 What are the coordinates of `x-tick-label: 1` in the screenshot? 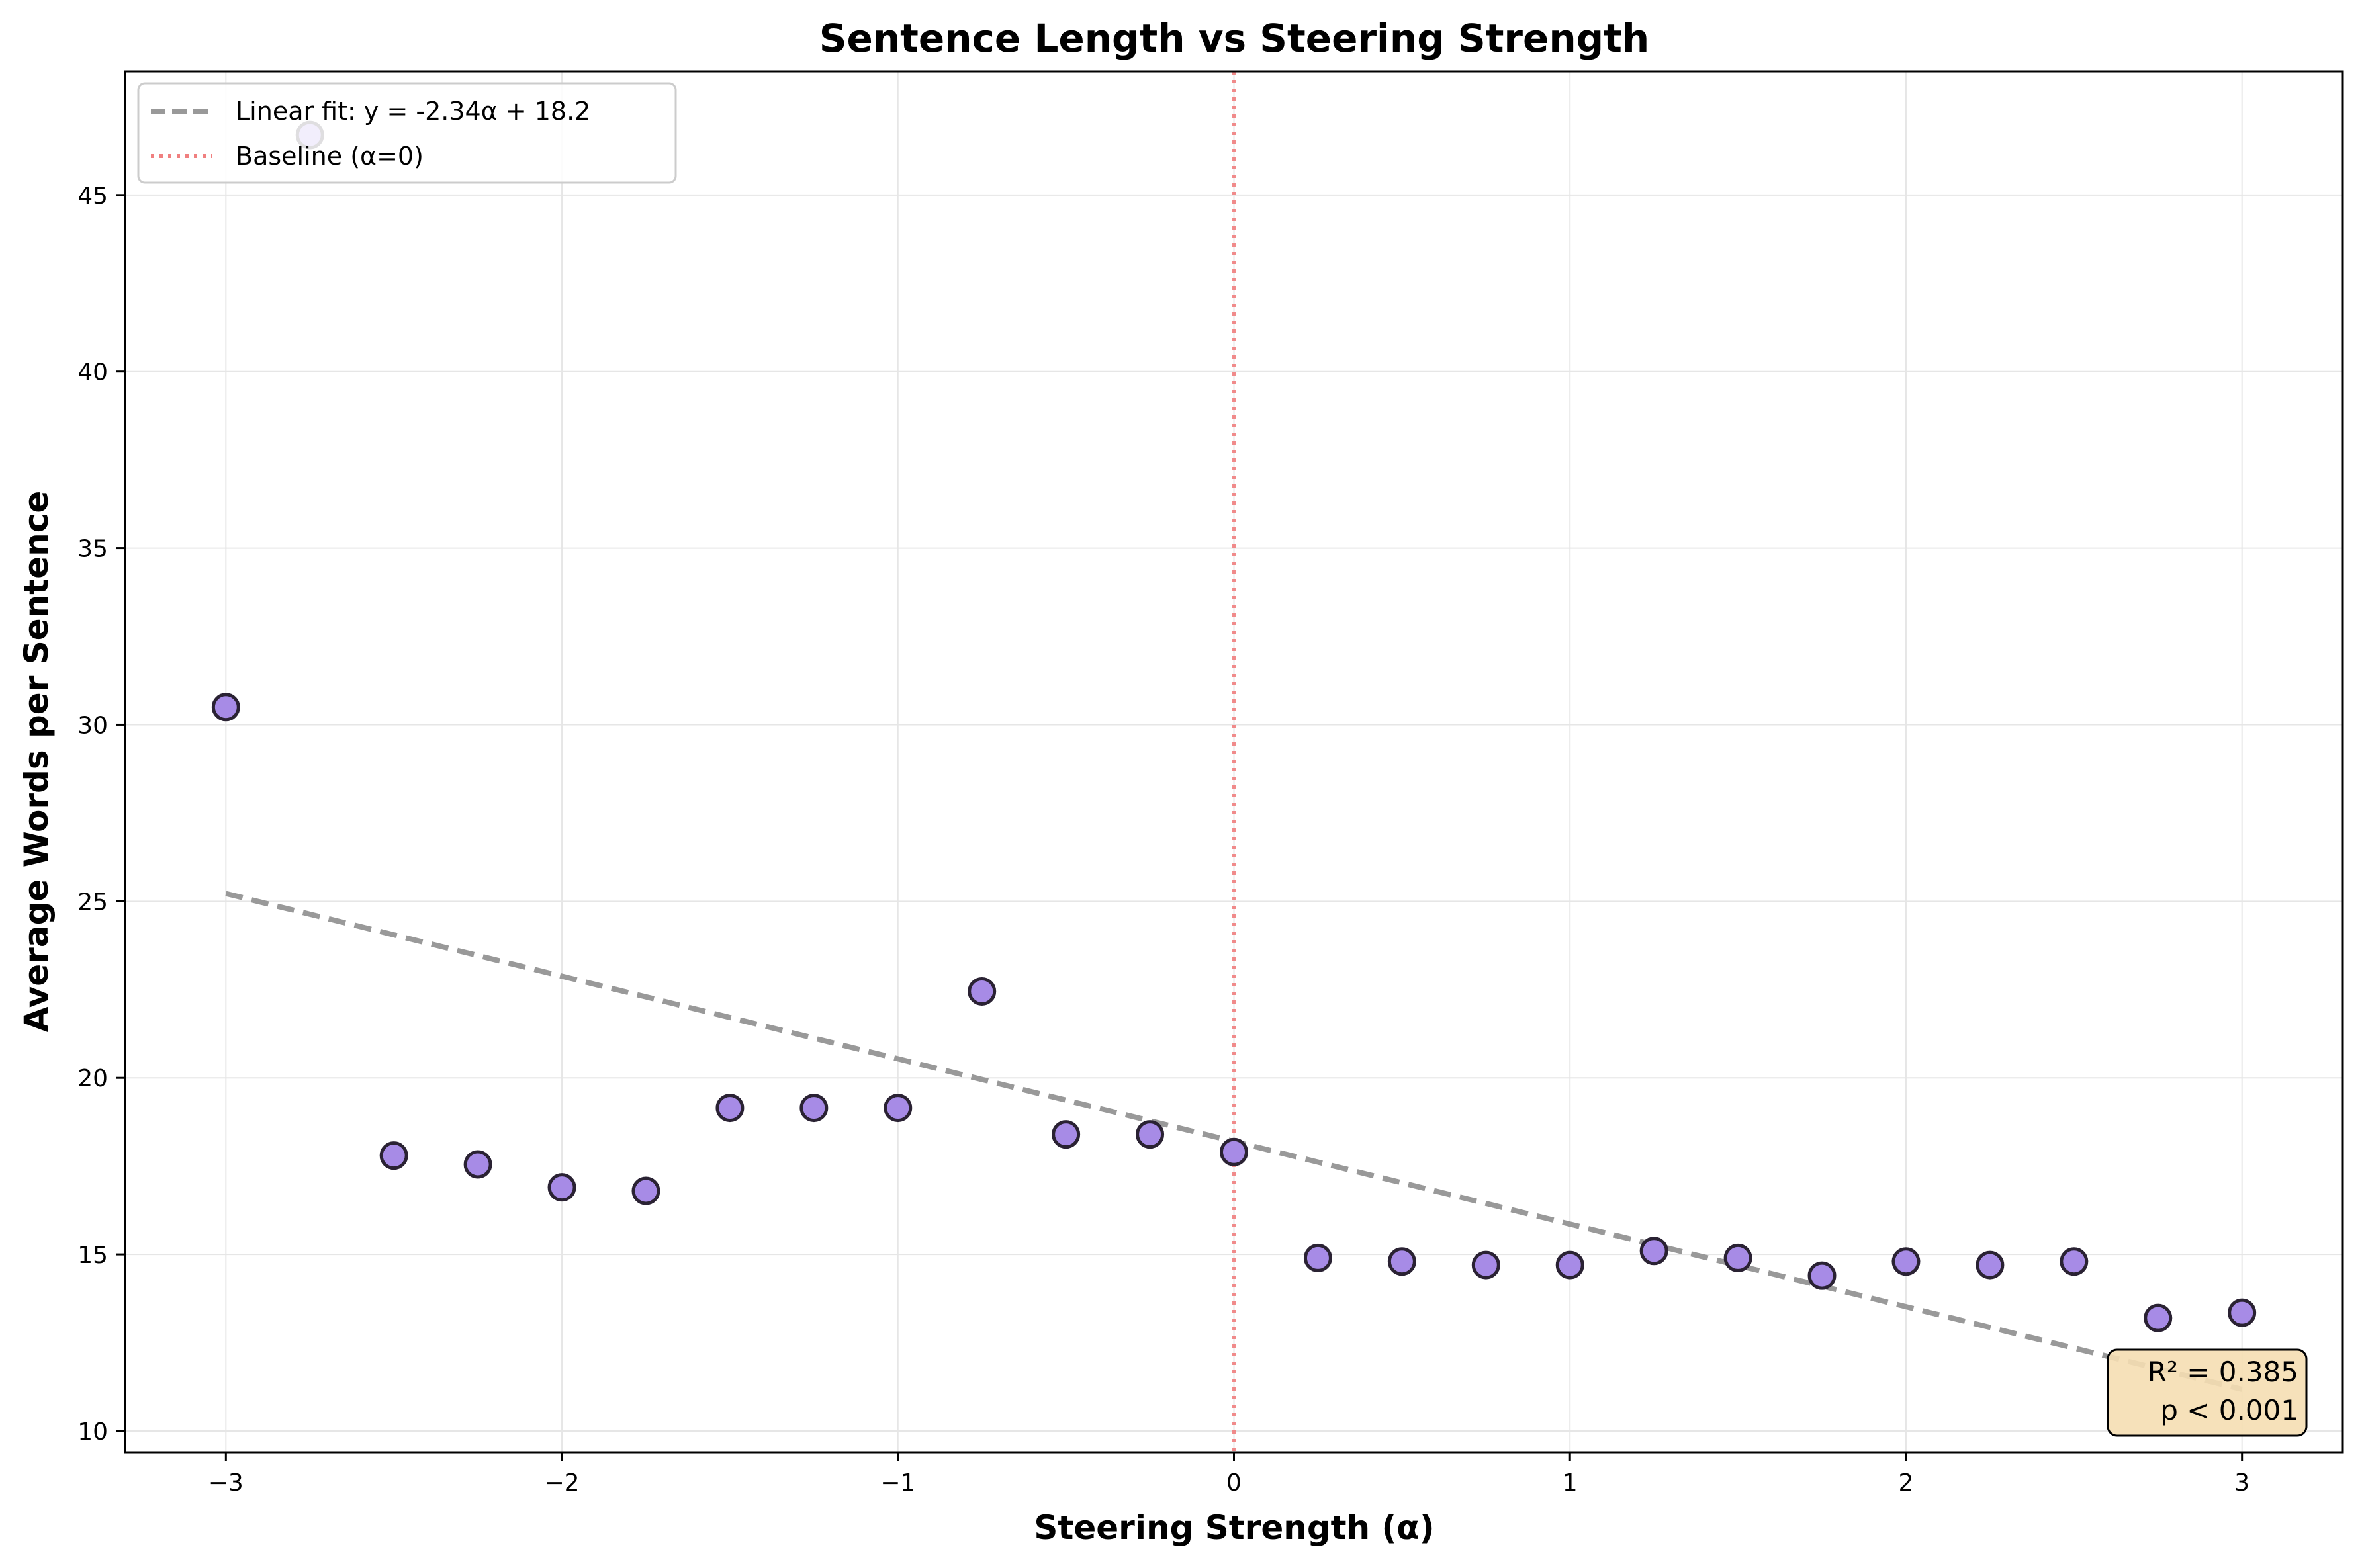 It's located at (1570, 1483).